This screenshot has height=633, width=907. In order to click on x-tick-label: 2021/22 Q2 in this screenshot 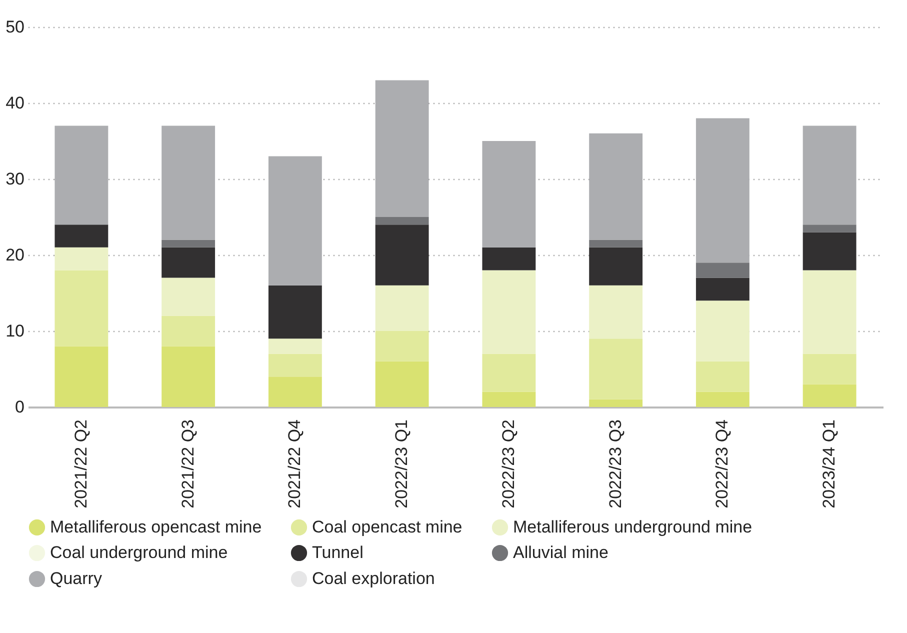, I will do `click(80, 464)`.